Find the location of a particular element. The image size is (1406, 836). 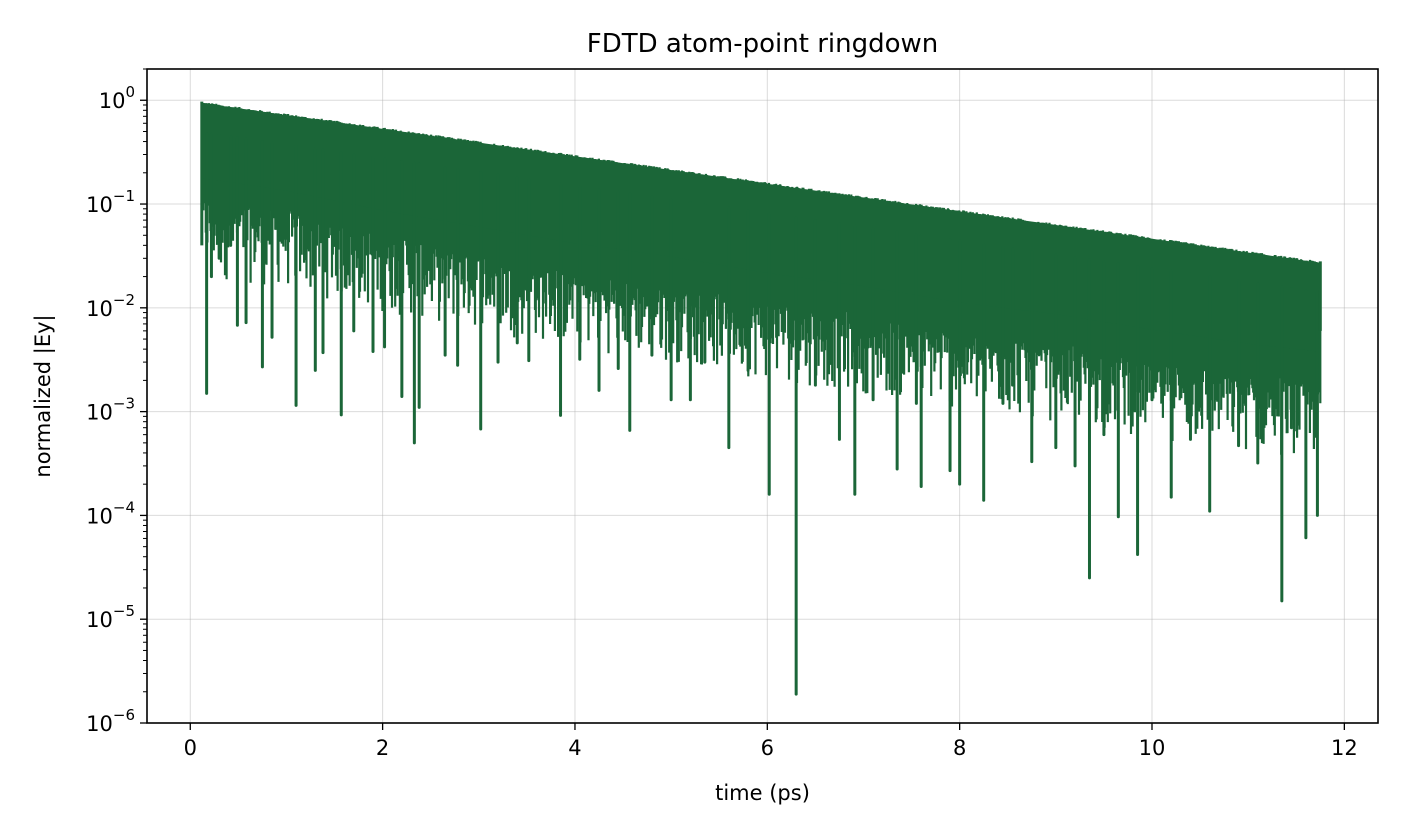

y-tick-label: 10⁻¹ is located at coordinates (110, 202).